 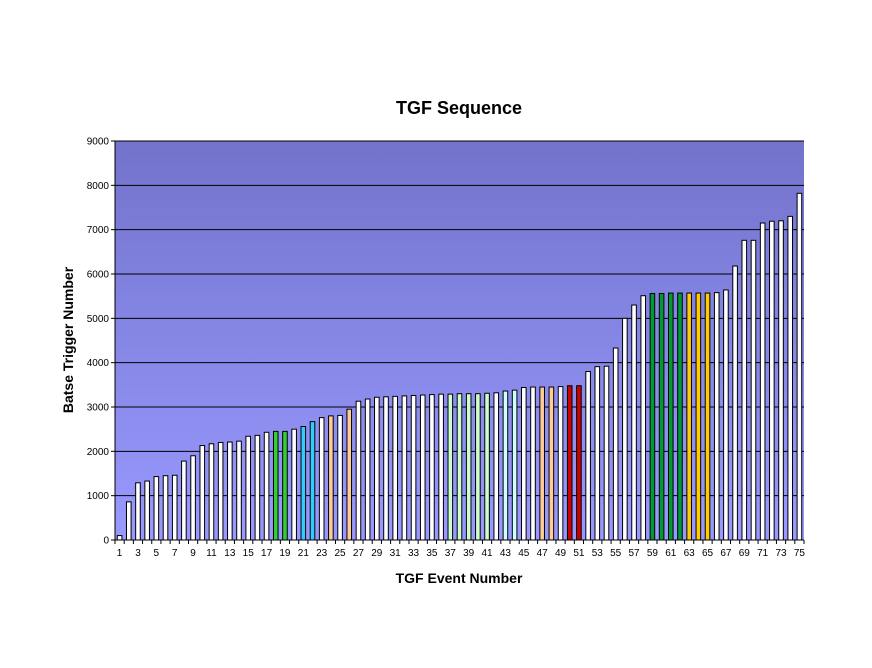 I want to click on x-tick-label: 27, so click(x=359, y=553).